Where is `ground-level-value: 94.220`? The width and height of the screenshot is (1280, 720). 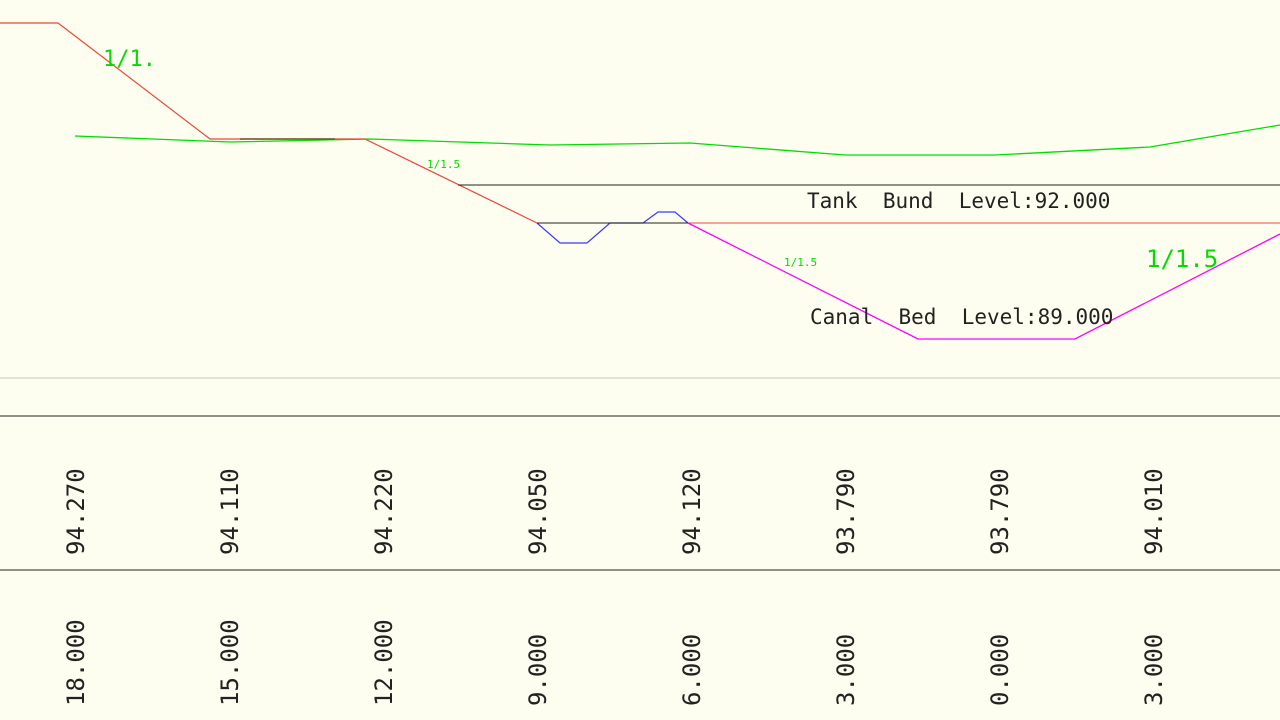 ground-level-value: 94.220 is located at coordinates (384, 511).